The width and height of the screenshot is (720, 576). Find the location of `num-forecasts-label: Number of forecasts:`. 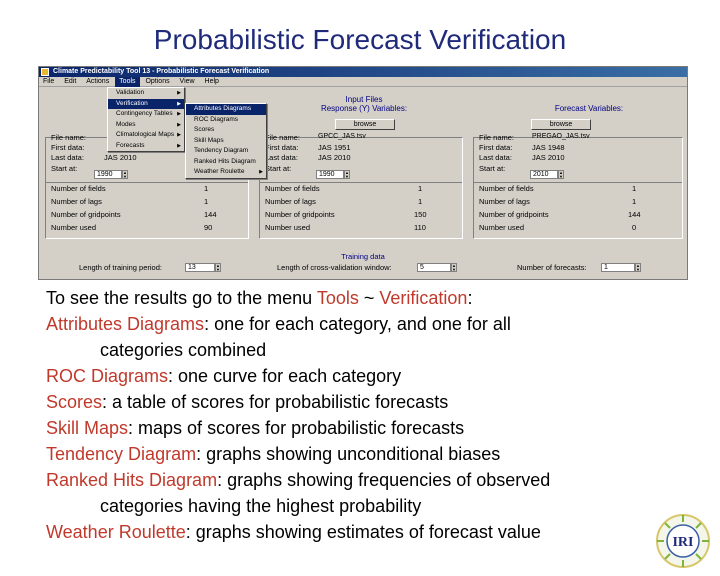

num-forecasts-label: Number of forecasts: is located at coordinates (552, 267).